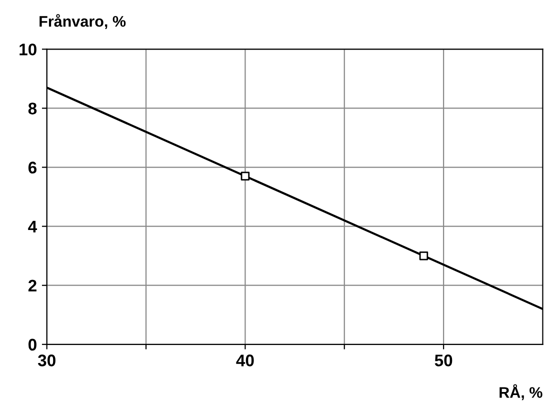  What do you see at coordinates (83, 22) in the screenshot?
I see `y-axis-title: Frånvaro, %` at bounding box center [83, 22].